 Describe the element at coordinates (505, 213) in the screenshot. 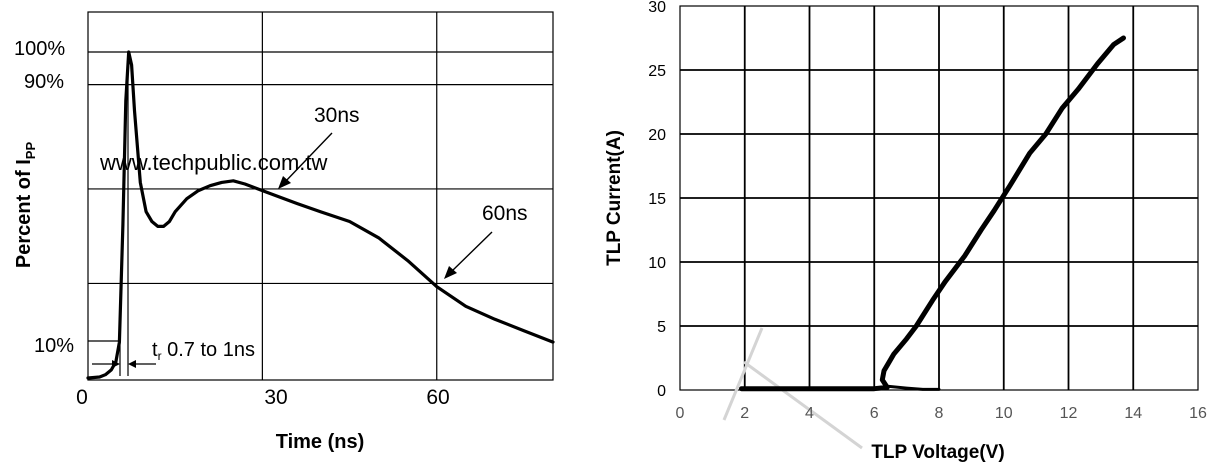

I see `annotation-60ns: 60ns` at that location.